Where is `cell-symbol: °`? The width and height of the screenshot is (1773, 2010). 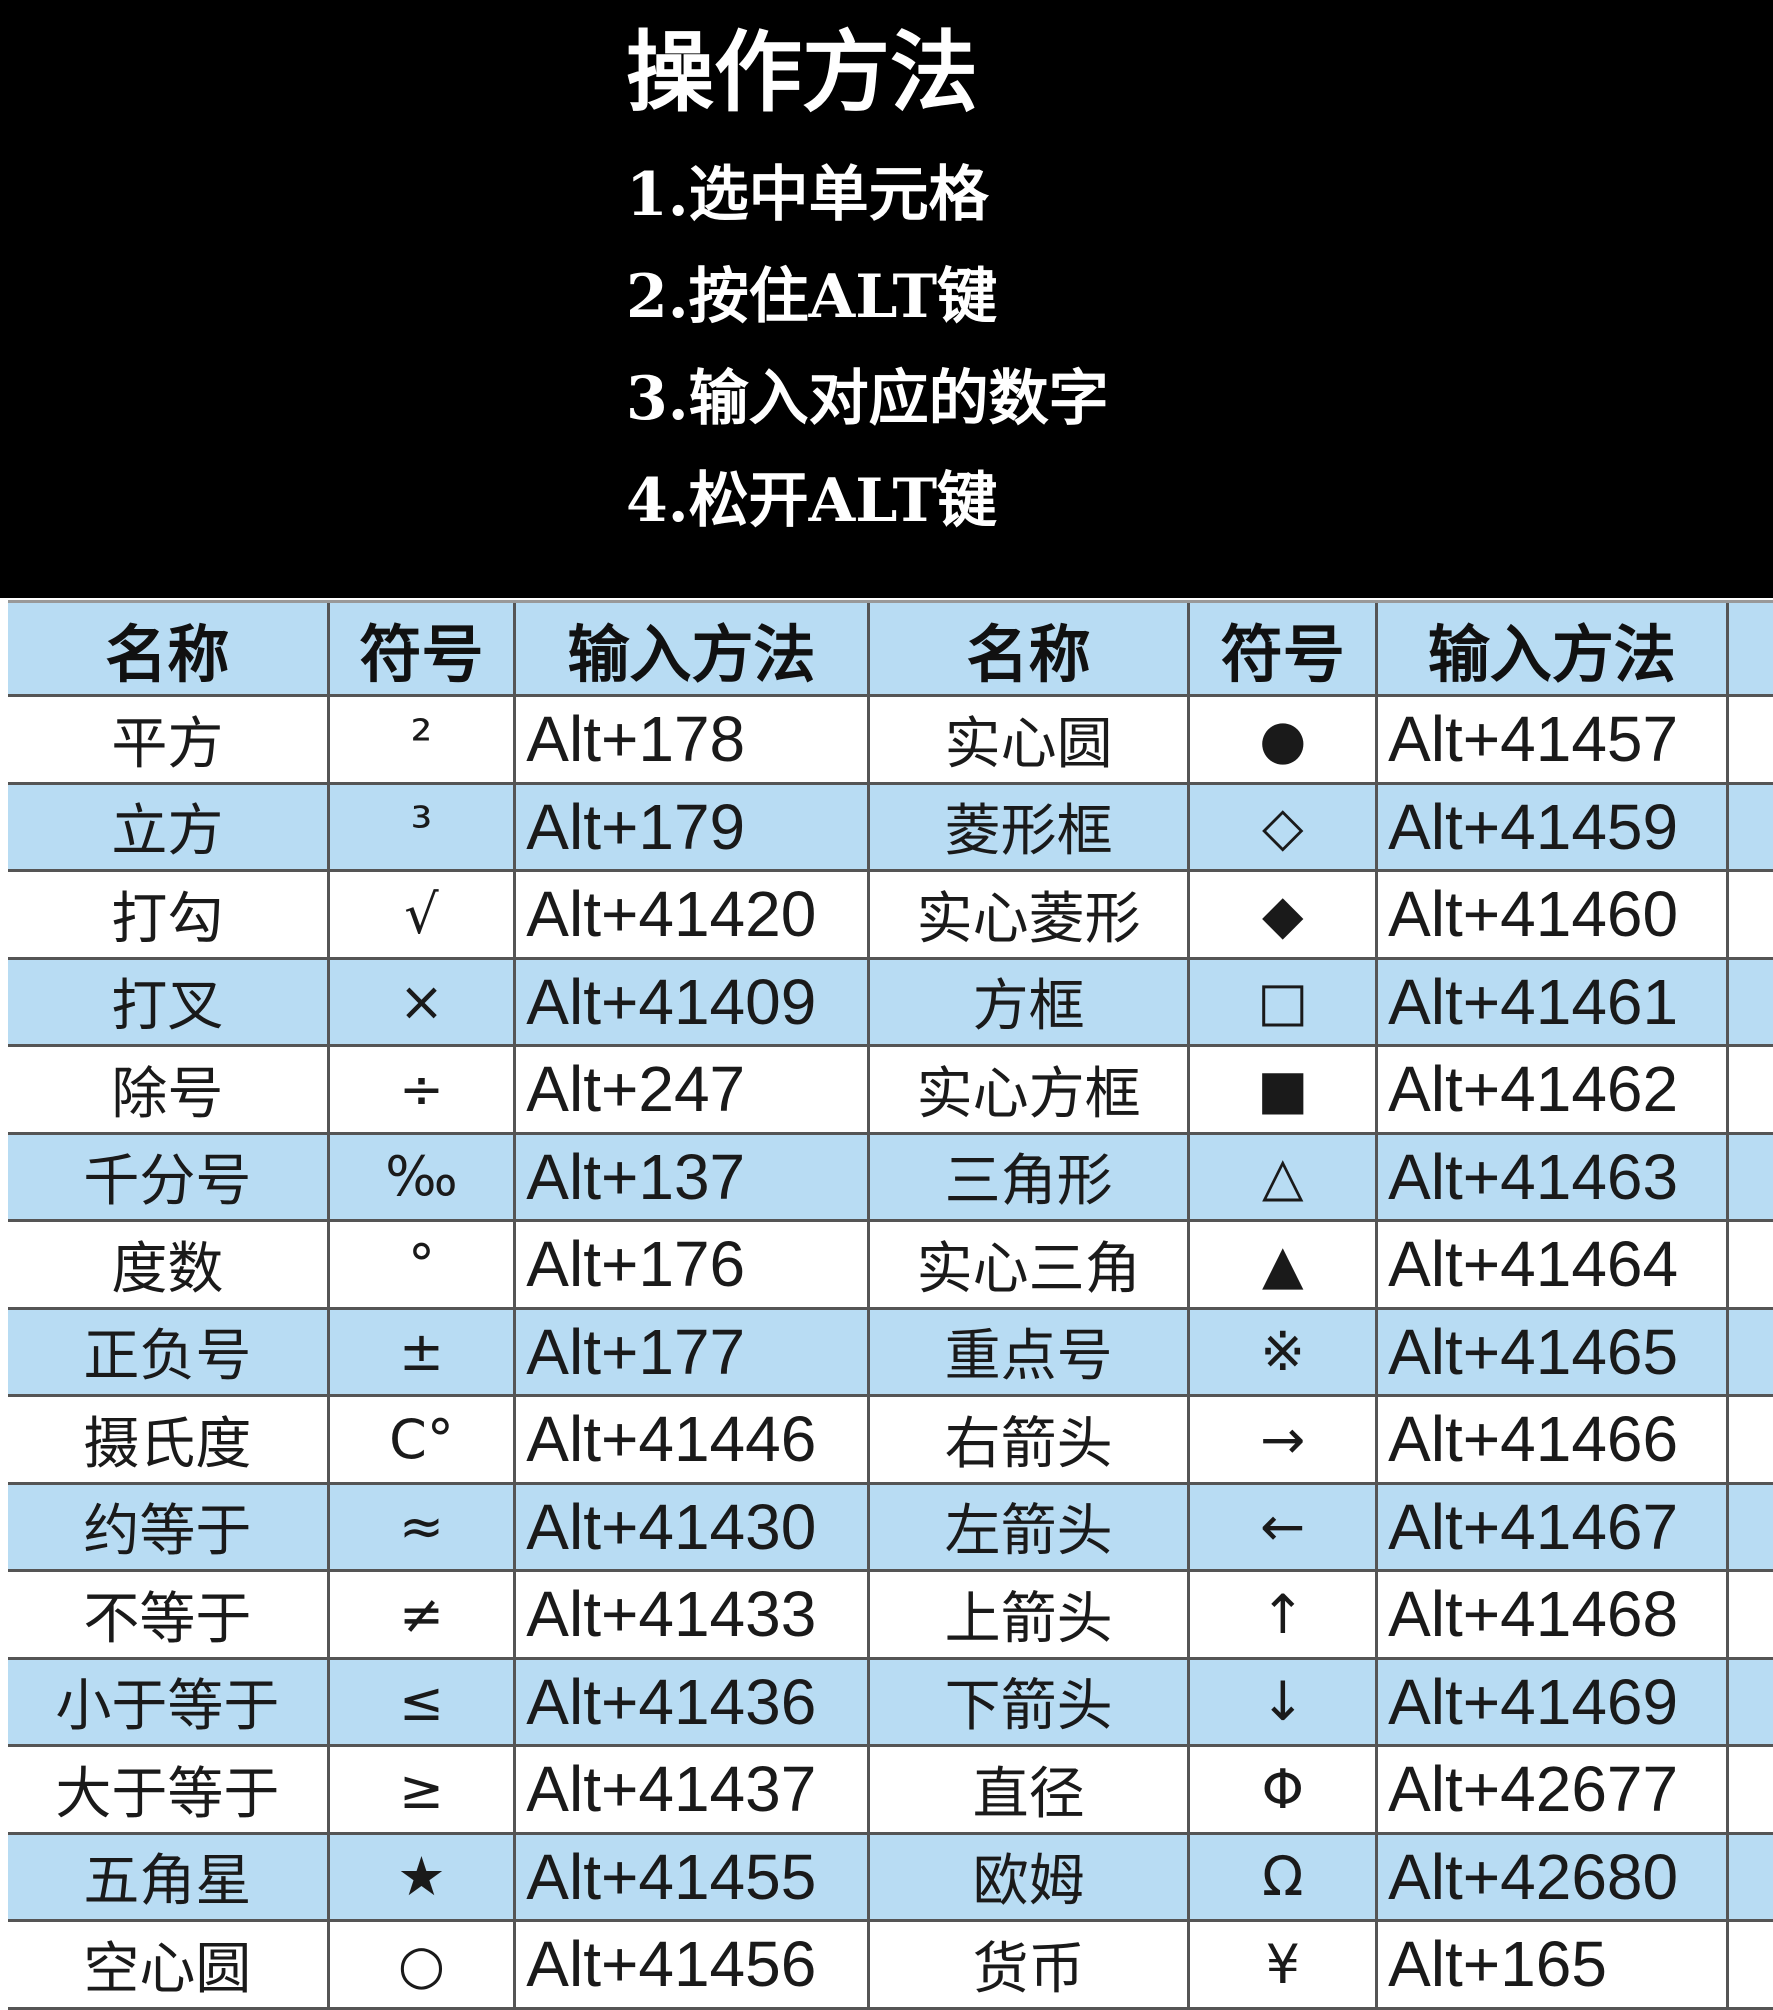
cell-symbol: ° is located at coordinates (423, 1264).